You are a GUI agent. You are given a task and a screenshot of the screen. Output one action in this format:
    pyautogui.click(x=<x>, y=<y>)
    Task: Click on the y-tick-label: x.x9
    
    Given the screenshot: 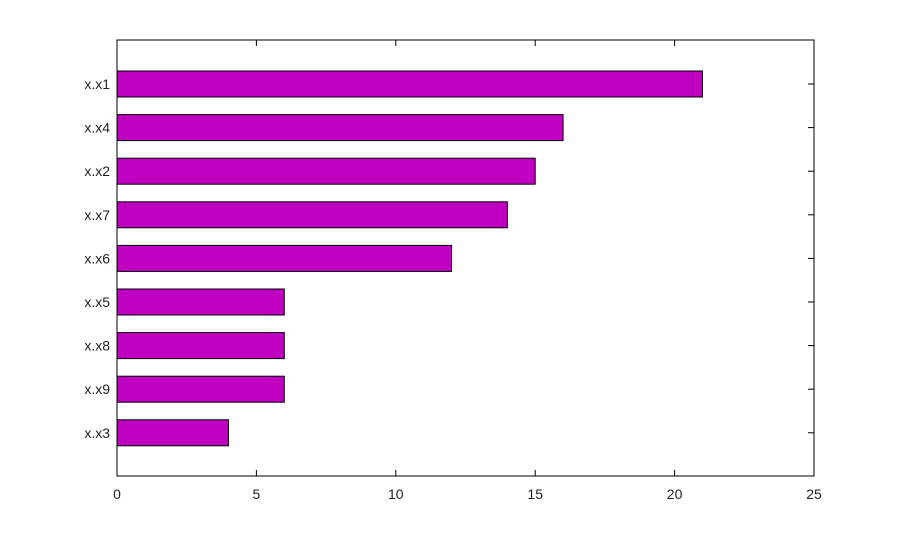 What is the action you would take?
    pyautogui.click(x=97, y=389)
    